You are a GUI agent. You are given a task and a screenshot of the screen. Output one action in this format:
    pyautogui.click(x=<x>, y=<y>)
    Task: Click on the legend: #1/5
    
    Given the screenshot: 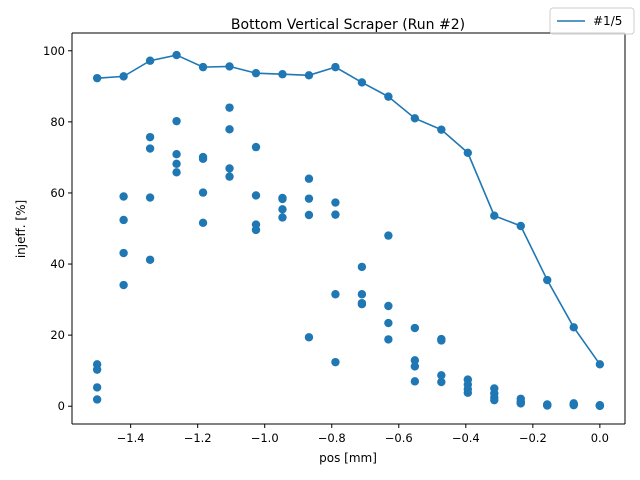 What is the action you would take?
    pyautogui.click(x=592, y=21)
    